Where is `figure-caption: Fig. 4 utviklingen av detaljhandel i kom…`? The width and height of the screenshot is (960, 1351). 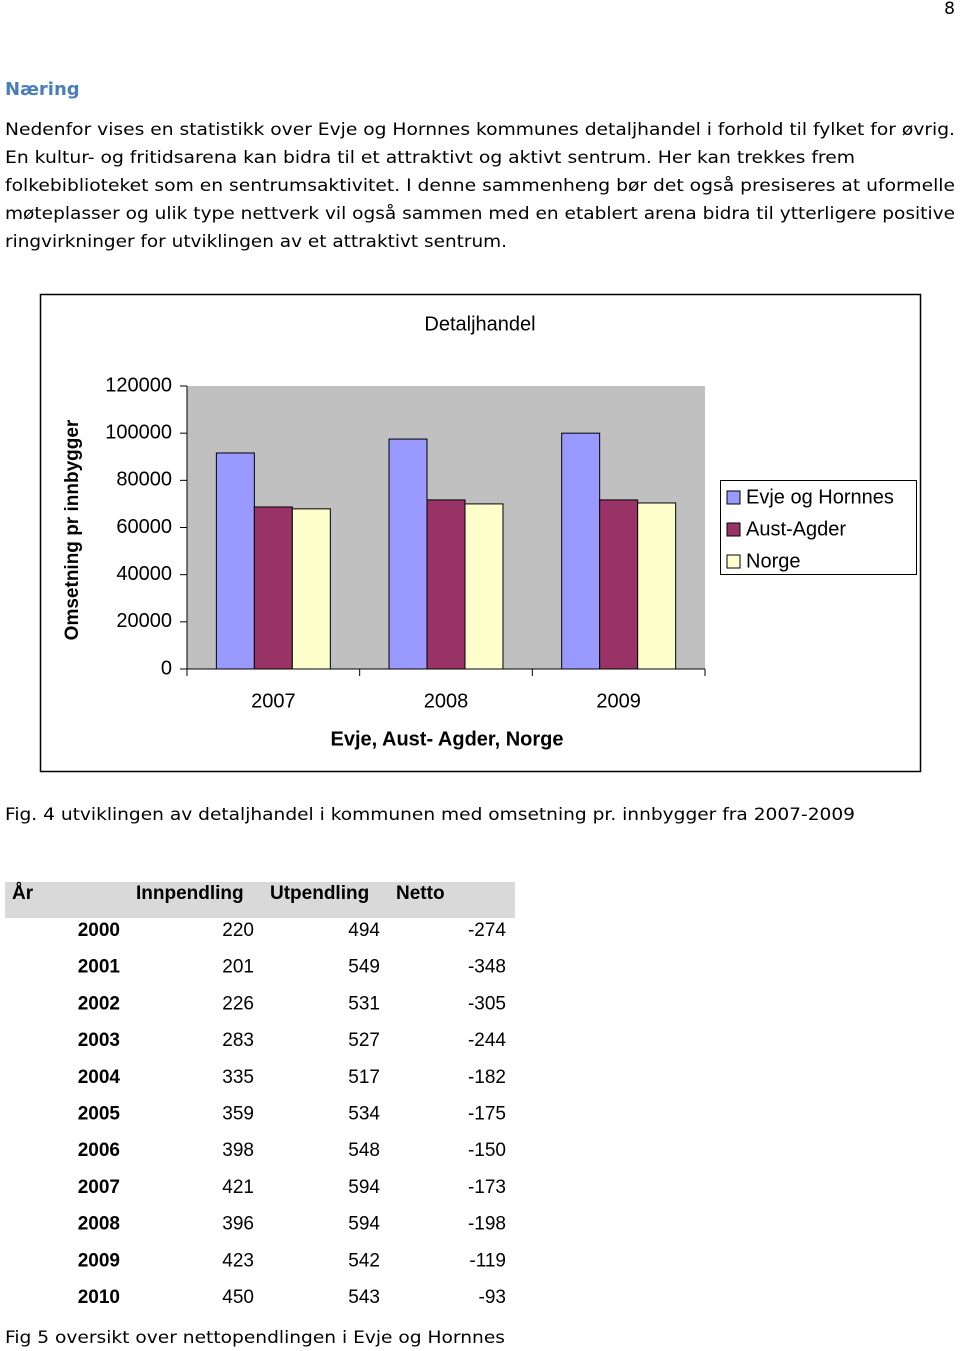 figure-caption: Fig. 4 utviklingen av detaljhandel i kom… is located at coordinates (430, 815).